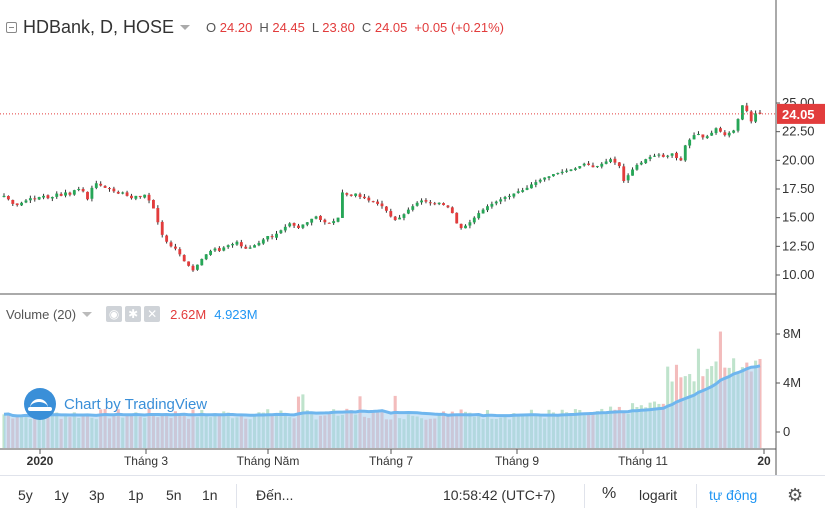 This screenshot has height=521, width=825. Describe the element at coordinates (174, 495) in the screenshot. I see `range-5n-button: 5n` at that location.